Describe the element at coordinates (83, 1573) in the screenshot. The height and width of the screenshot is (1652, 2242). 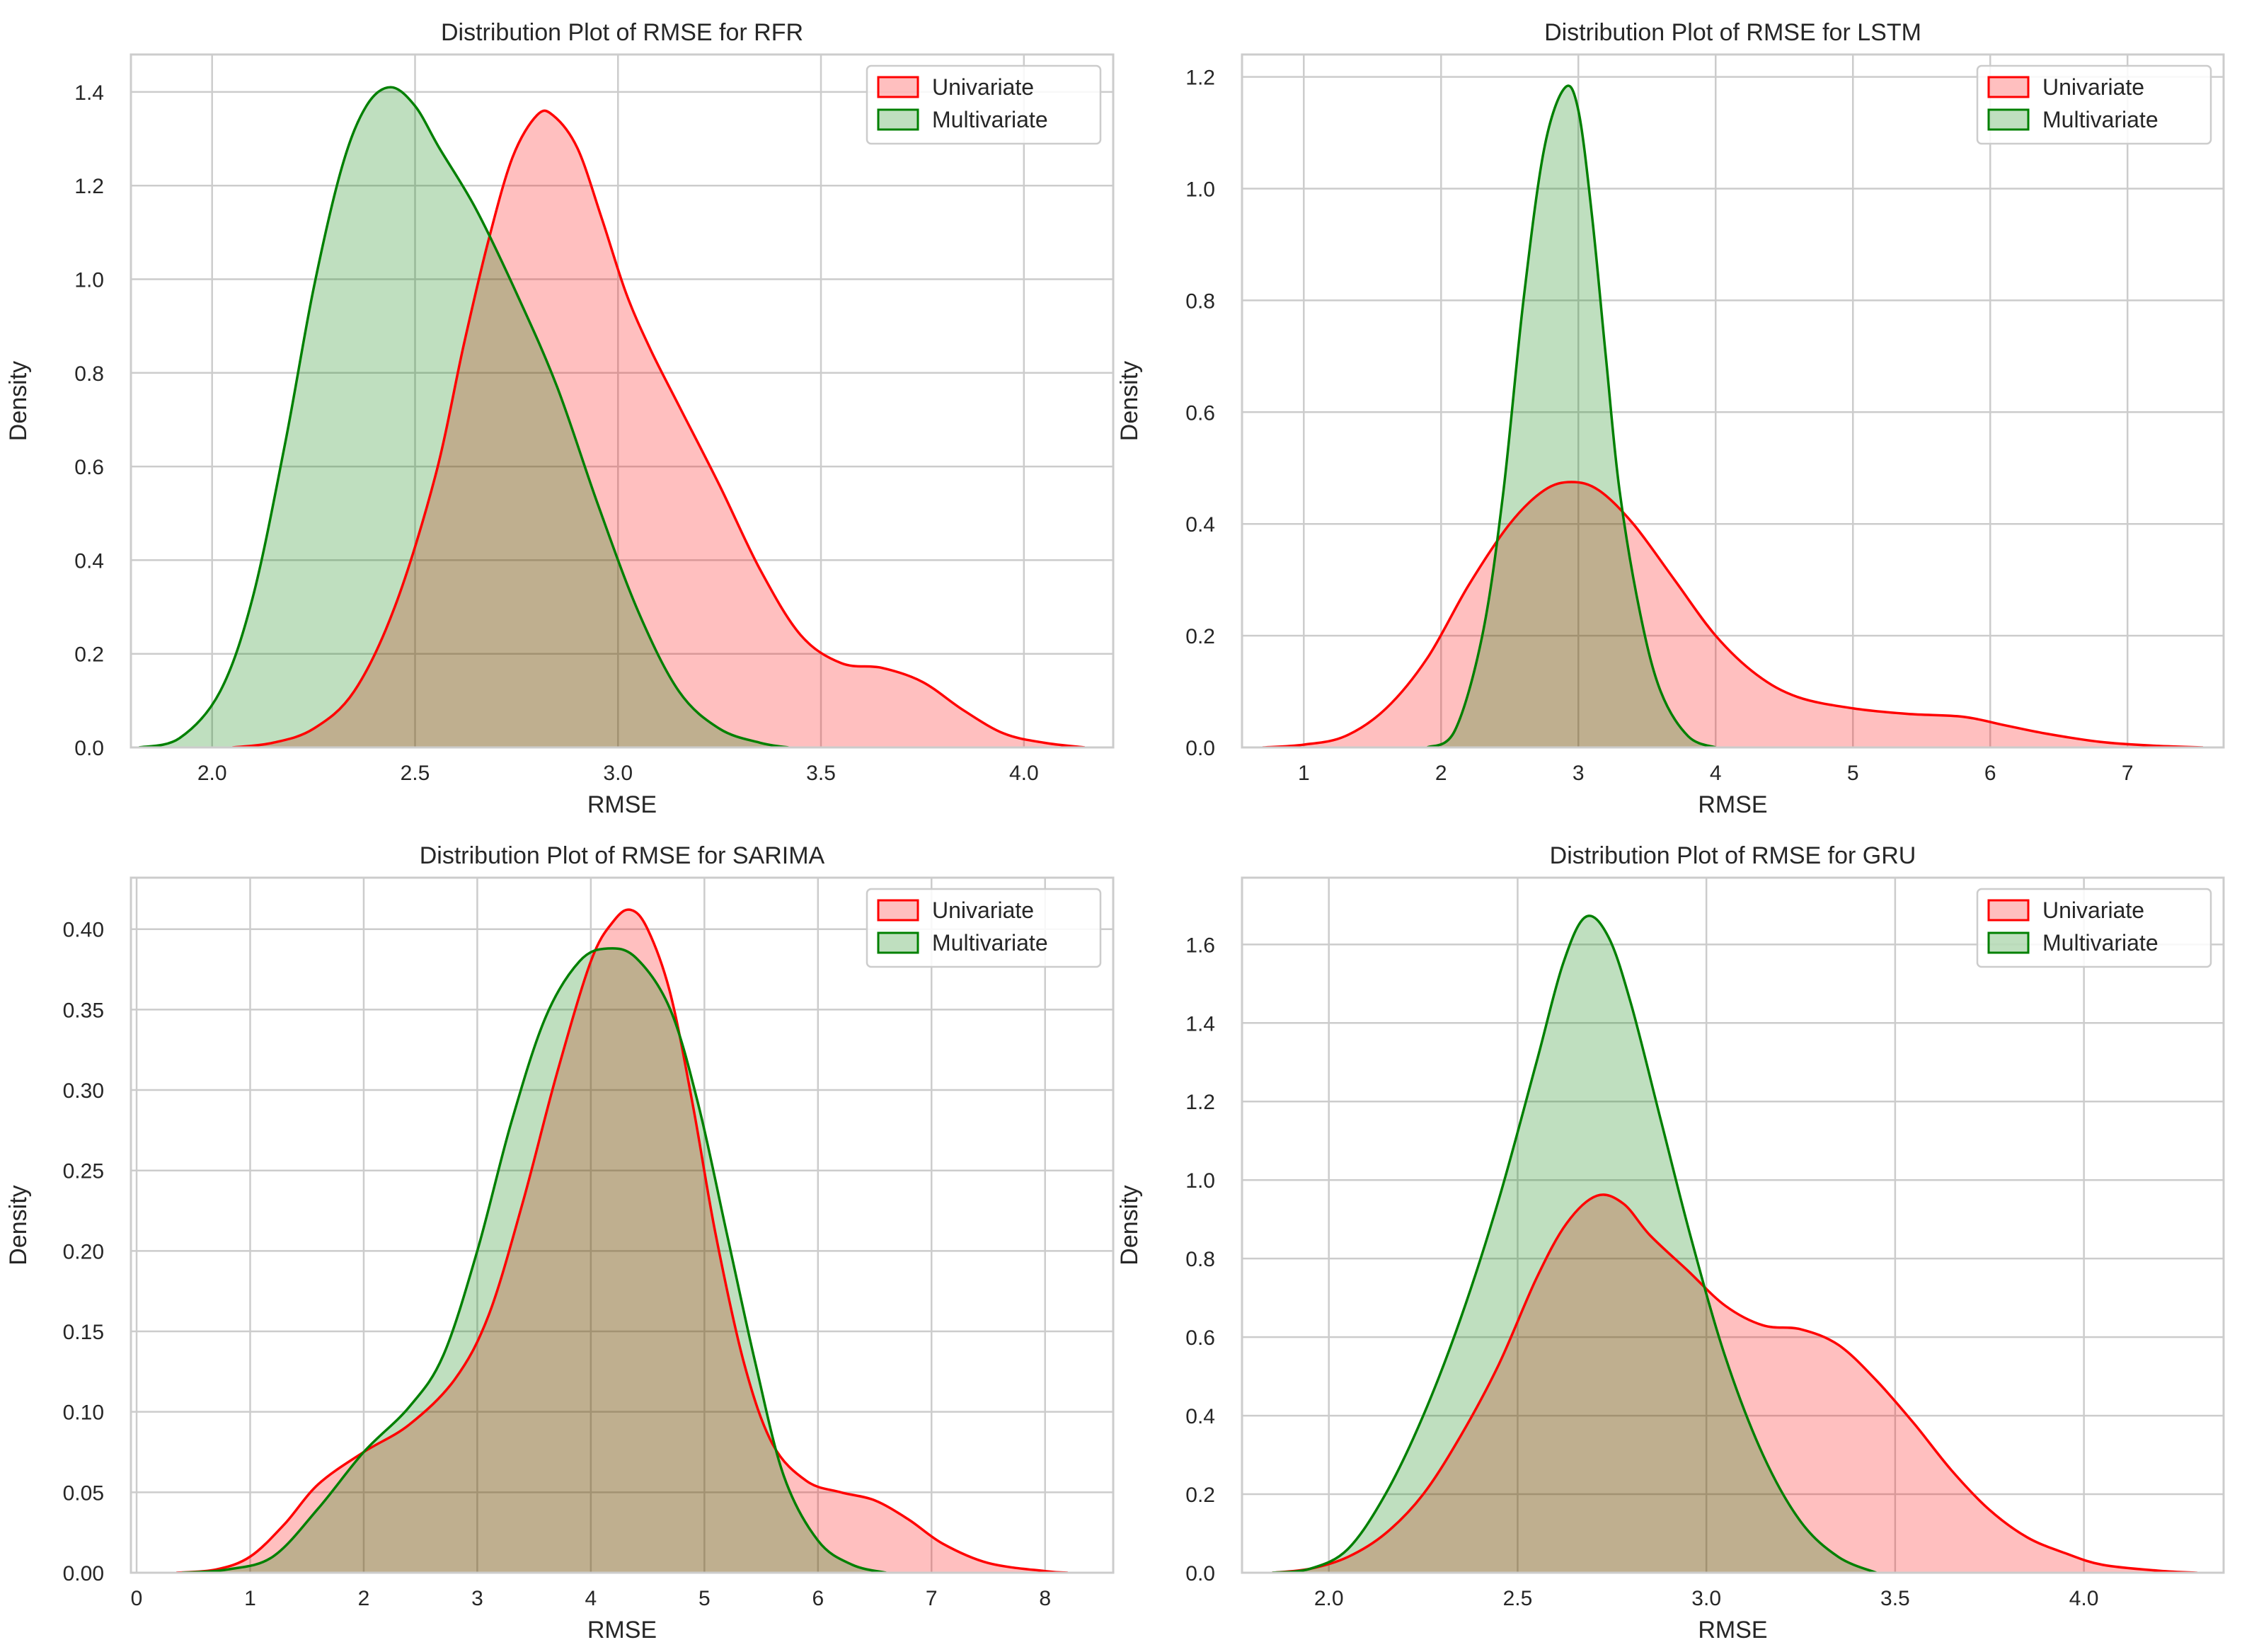
I see `y-tick-label: 0.00` at that location.